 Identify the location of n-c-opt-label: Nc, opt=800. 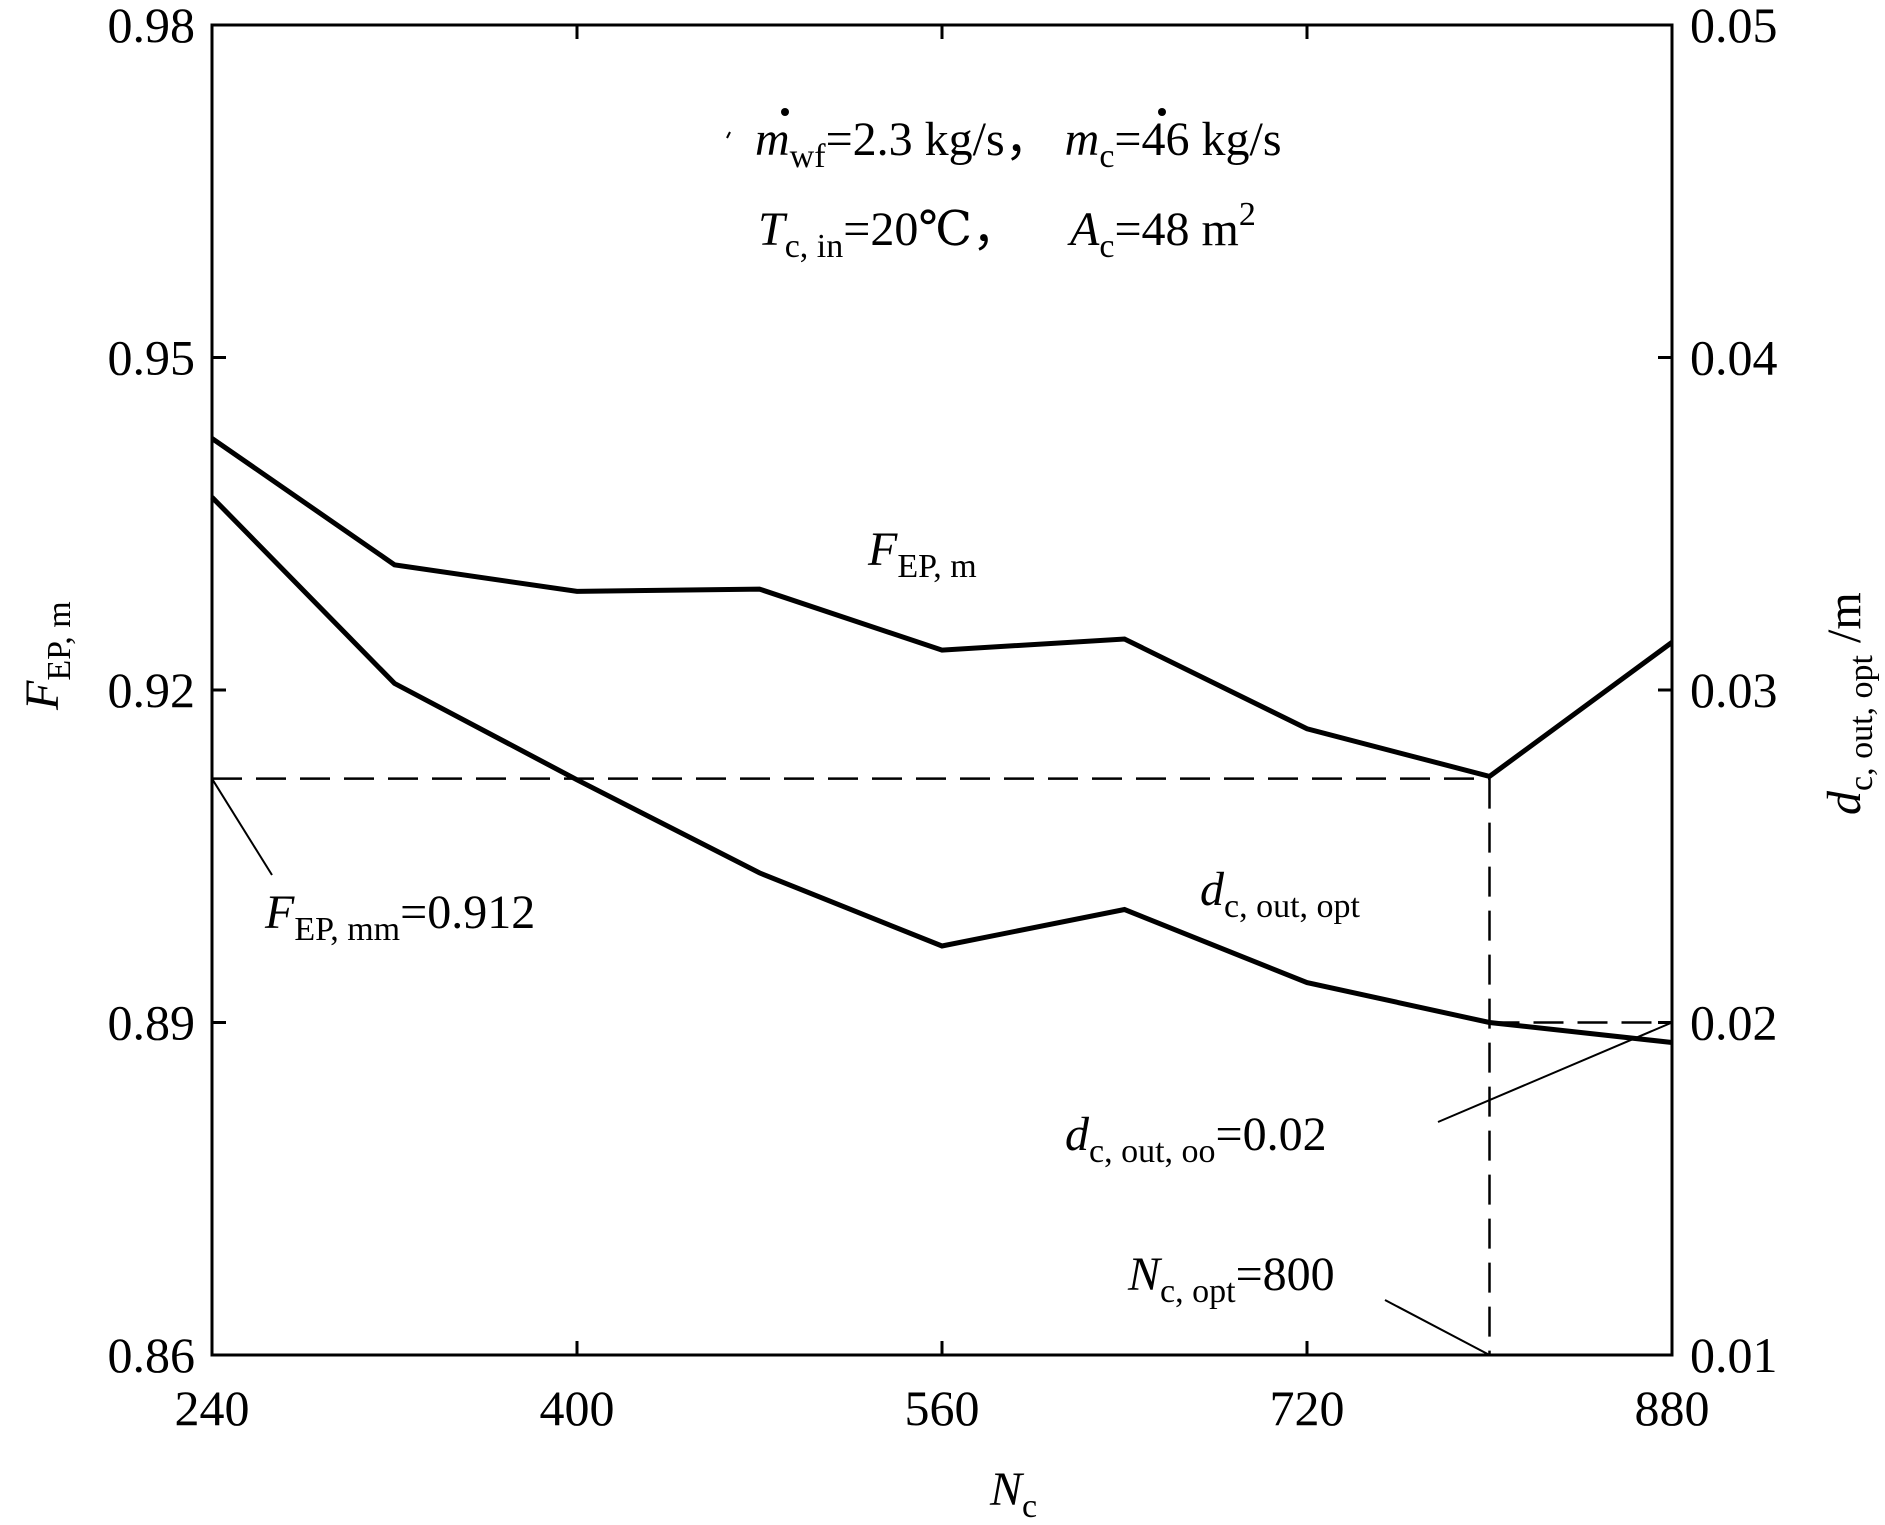
(1231, 1279).